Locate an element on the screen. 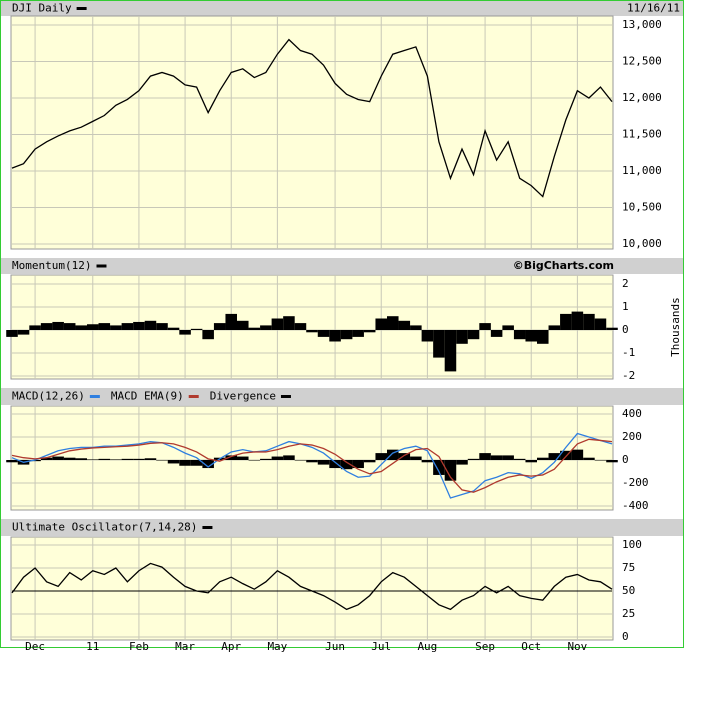 This screenshot has height=705, width=724. legend-label: MACD EMA(9) is located at coordinates (147, 396).